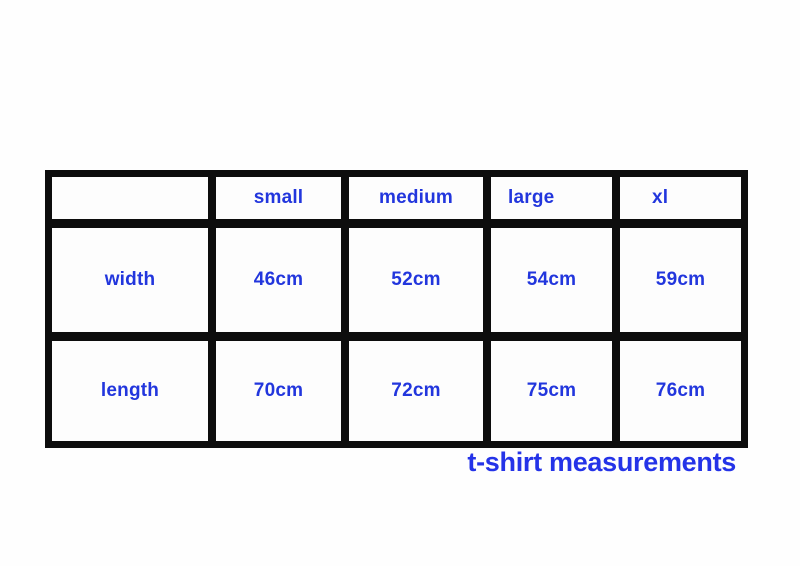 Image resolution: width=800 pixels, height=566 pixels. Describe the element at coordinates (416, 198) in the screenshot. I see `header-medium: medium` at that location.